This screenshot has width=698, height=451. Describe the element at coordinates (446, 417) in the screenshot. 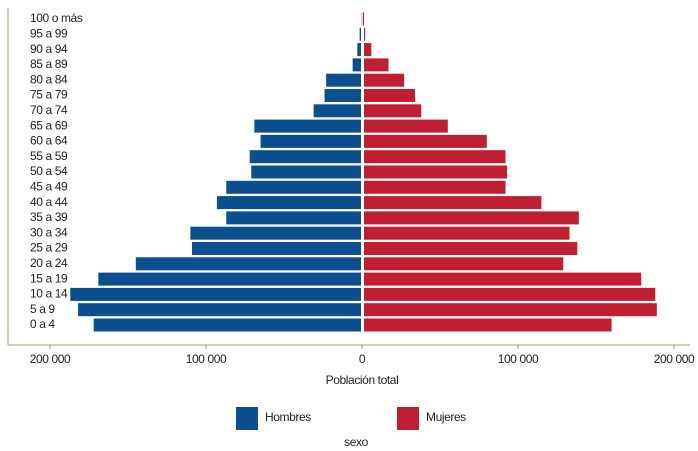

I see `legend-label: Mujeres` at that location.